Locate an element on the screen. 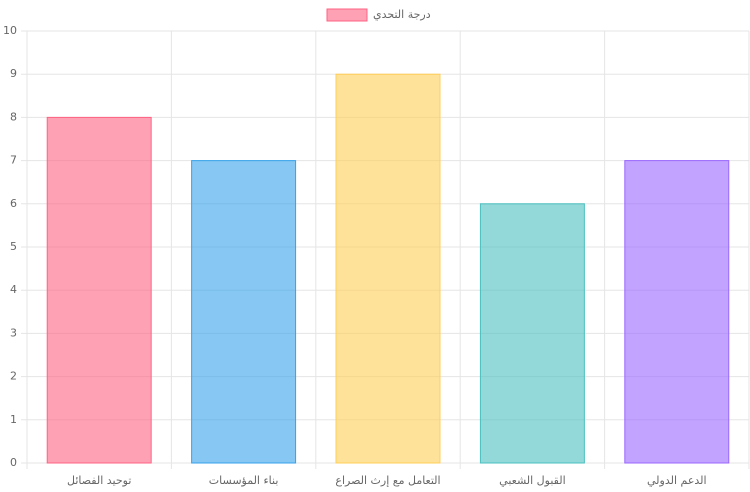  y-tick-label: 7 is located at coordinates (13, 160).